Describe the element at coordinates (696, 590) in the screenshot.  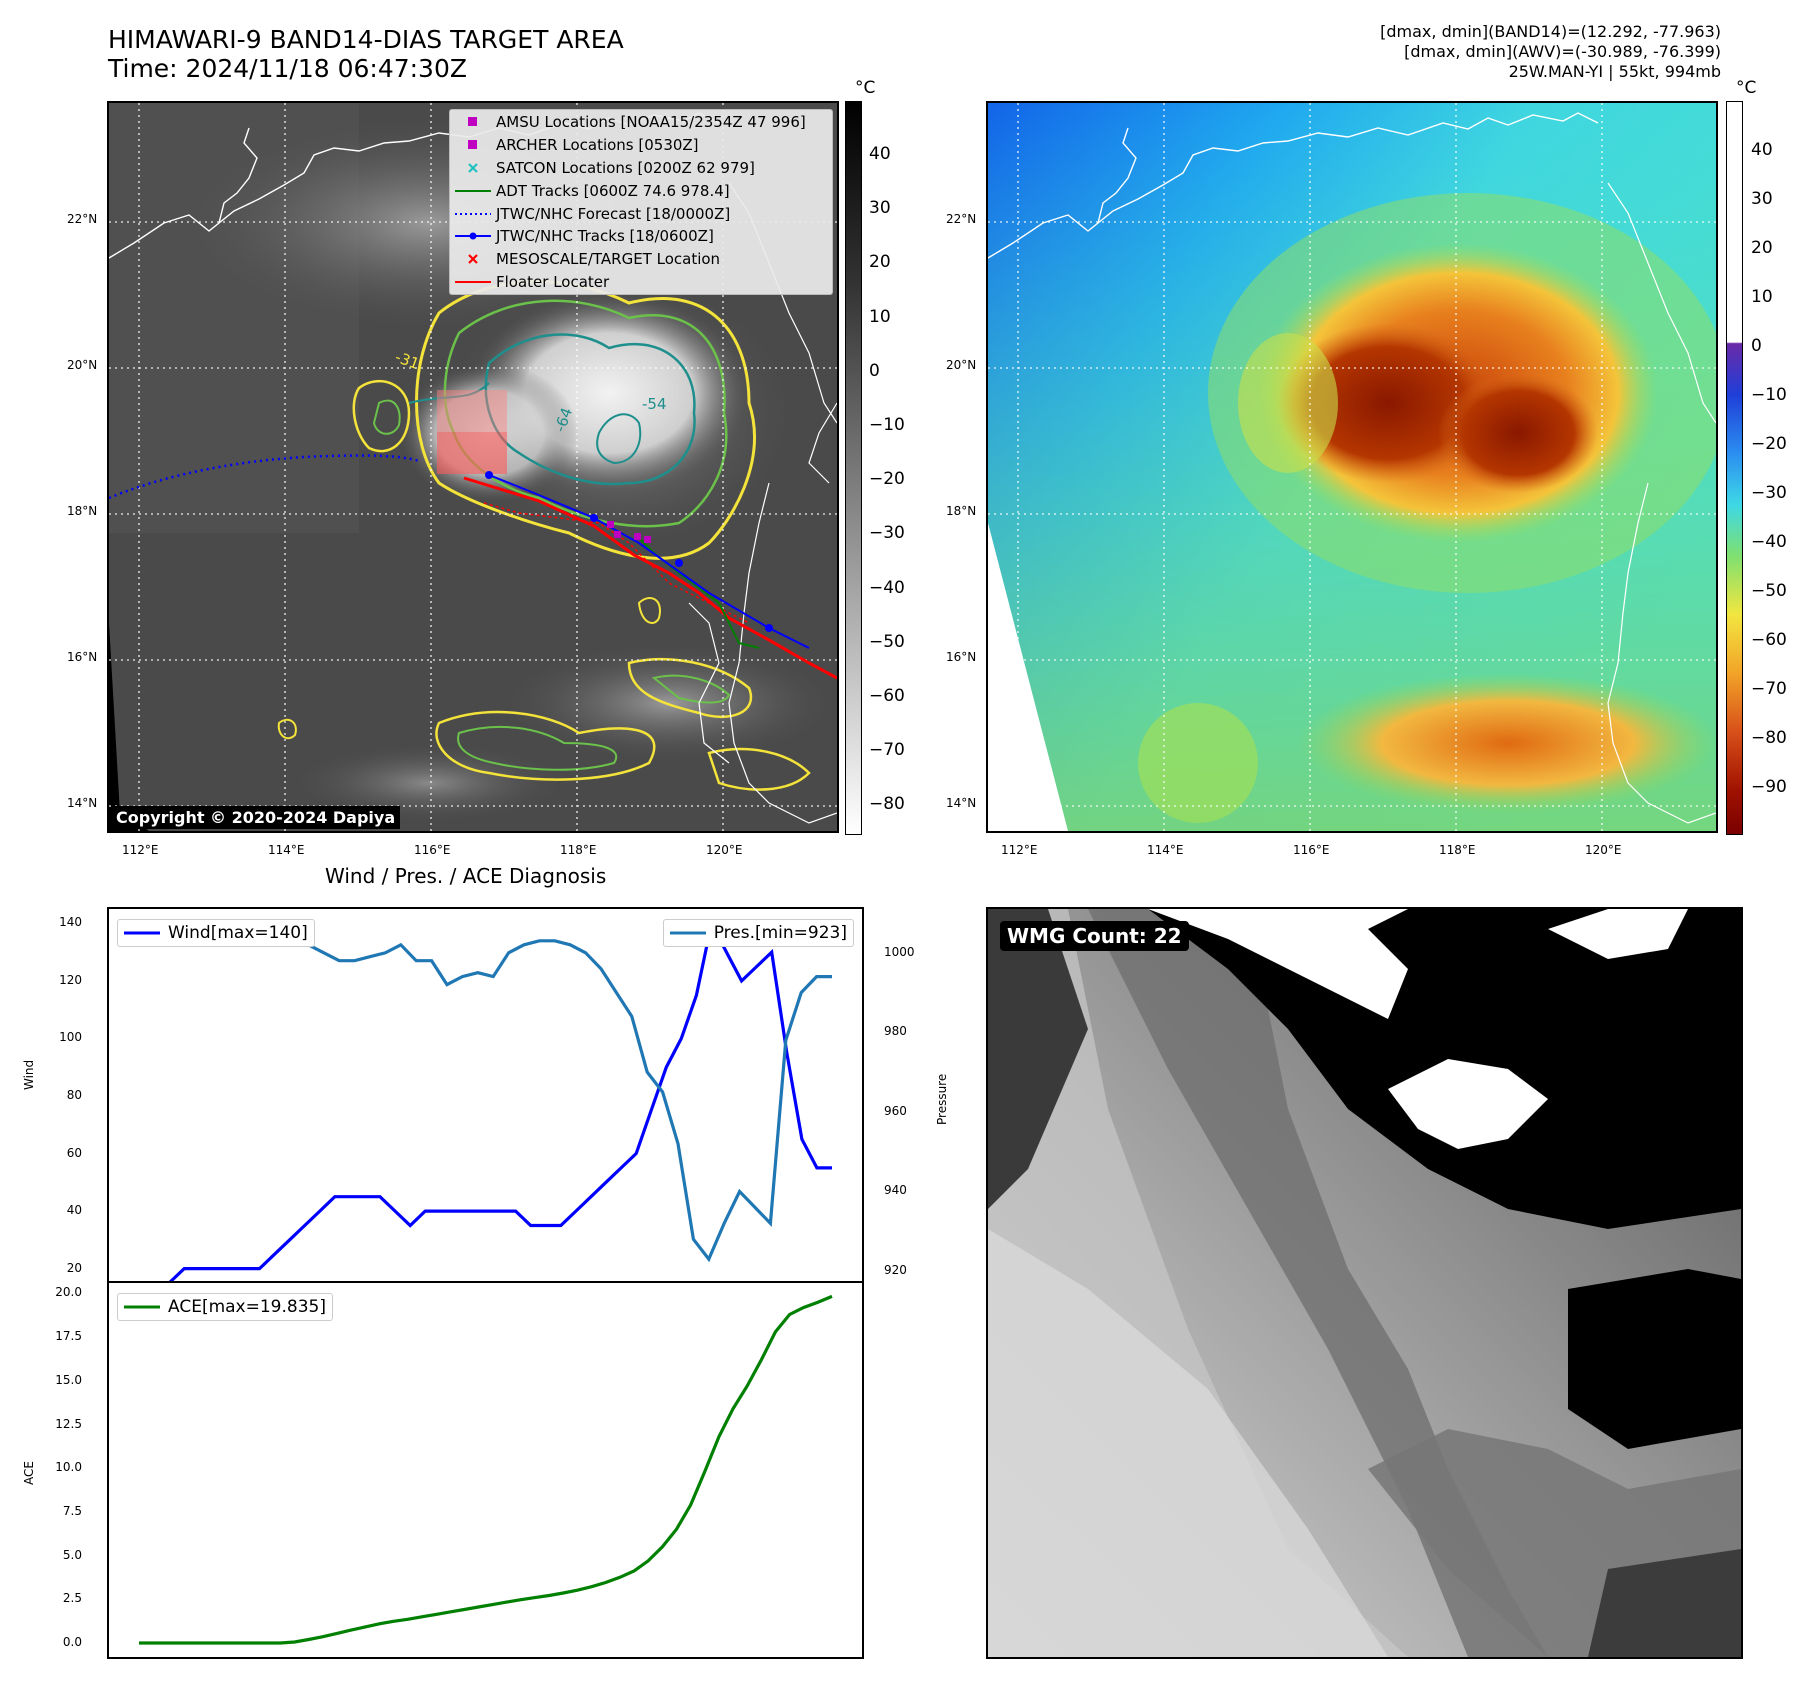
I see `adt-track` at that location.